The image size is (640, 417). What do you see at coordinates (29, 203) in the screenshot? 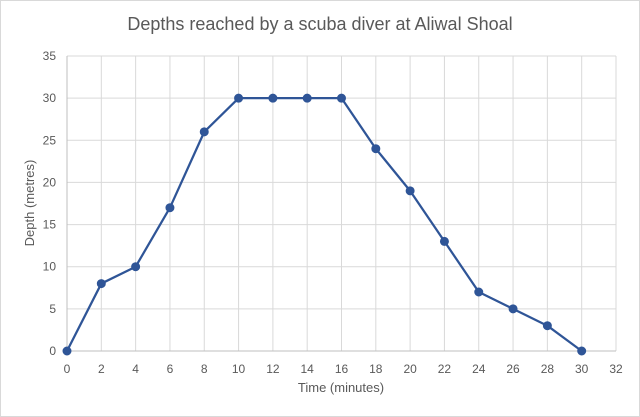
I see `y-axis-label: Depth (metres)` at bounding box center [29, 203].